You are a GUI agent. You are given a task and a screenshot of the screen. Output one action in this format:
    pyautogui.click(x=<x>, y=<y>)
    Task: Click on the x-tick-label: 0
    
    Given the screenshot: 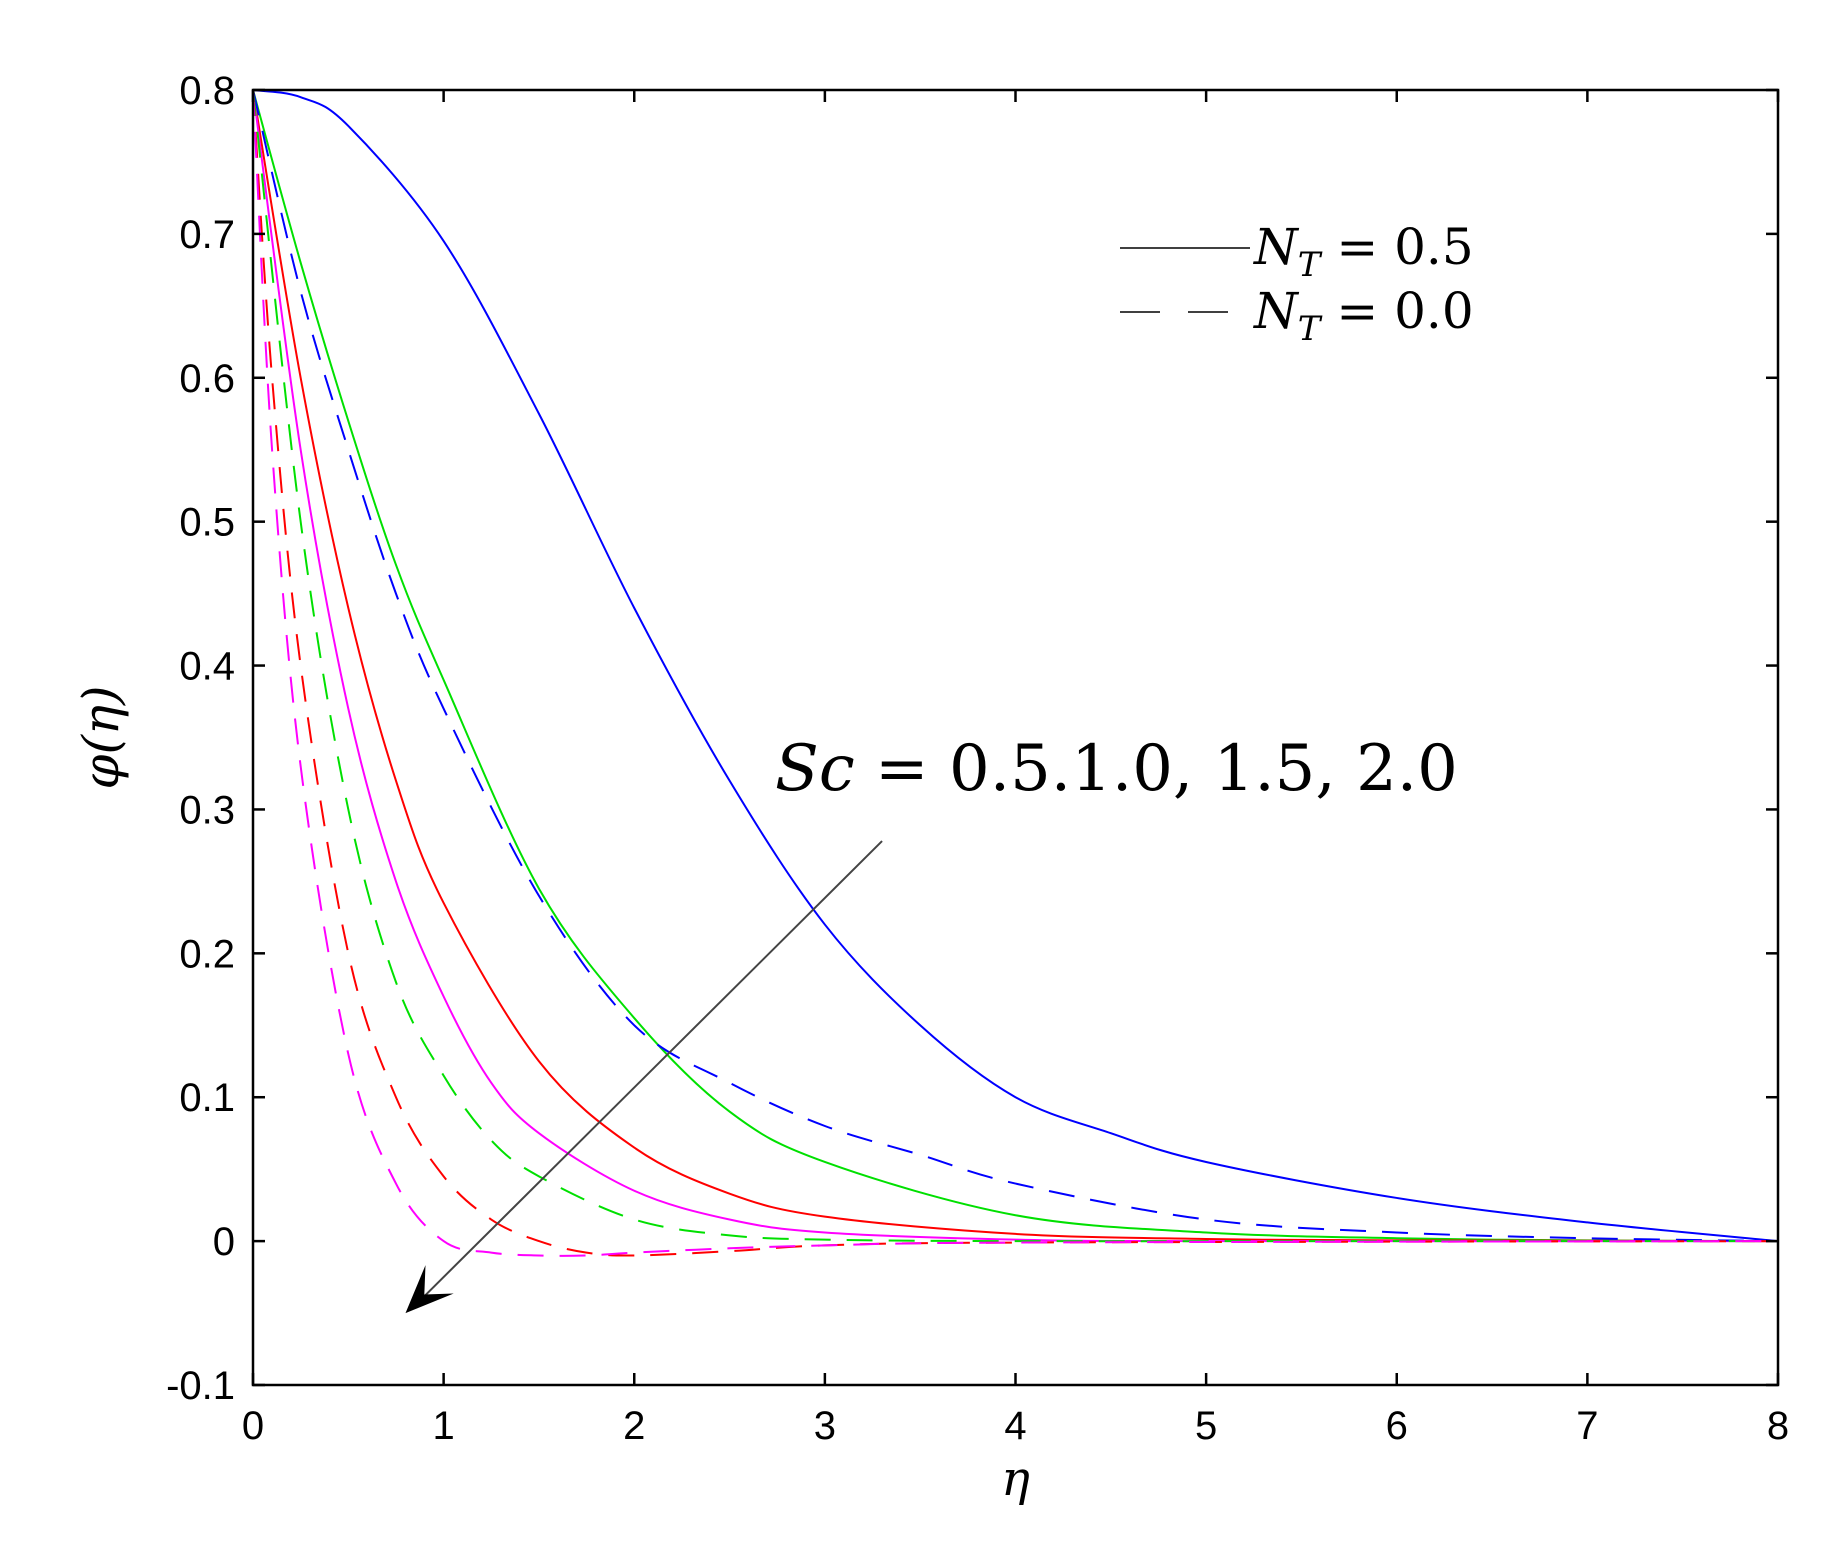 What is the action you would take?
    pyautogui.click(x=253, y=1426)
    